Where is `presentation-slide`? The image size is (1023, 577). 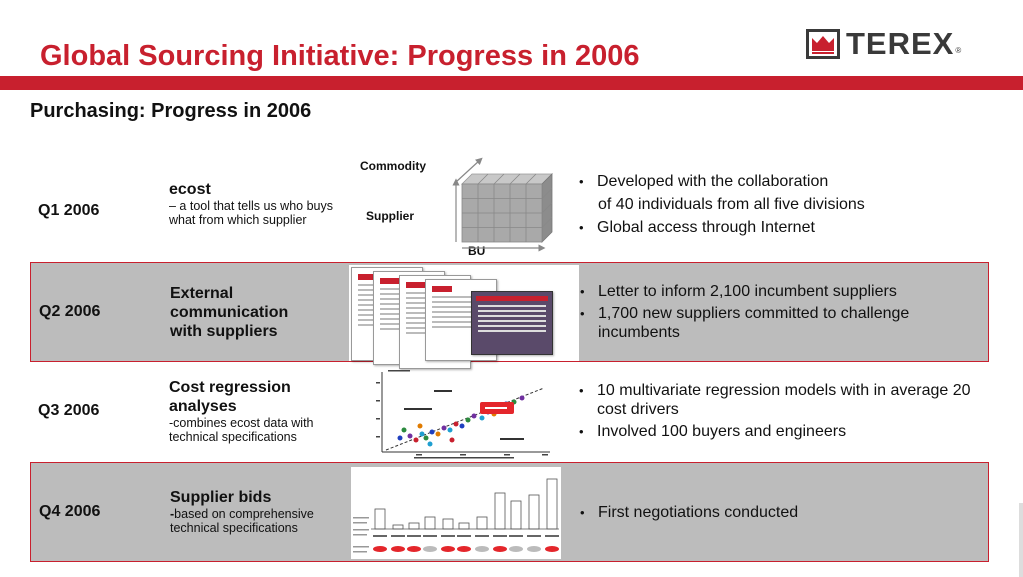 presentation-slide is located at coordinates (512, 323).